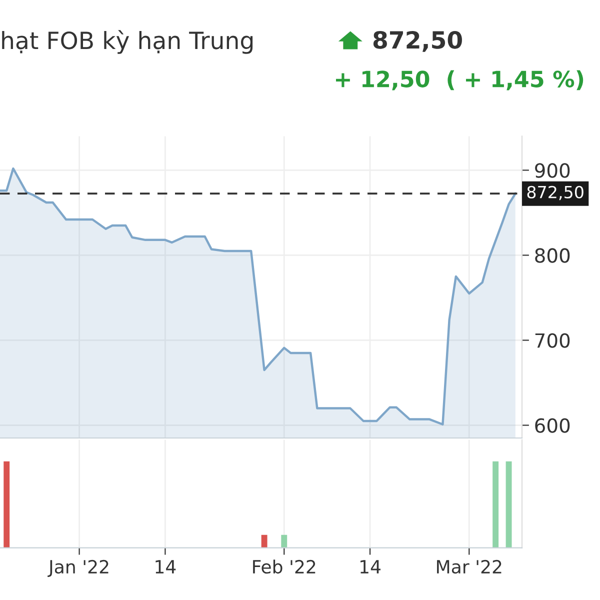  I want to click on y-tick-label: 700, so click(552, 340).